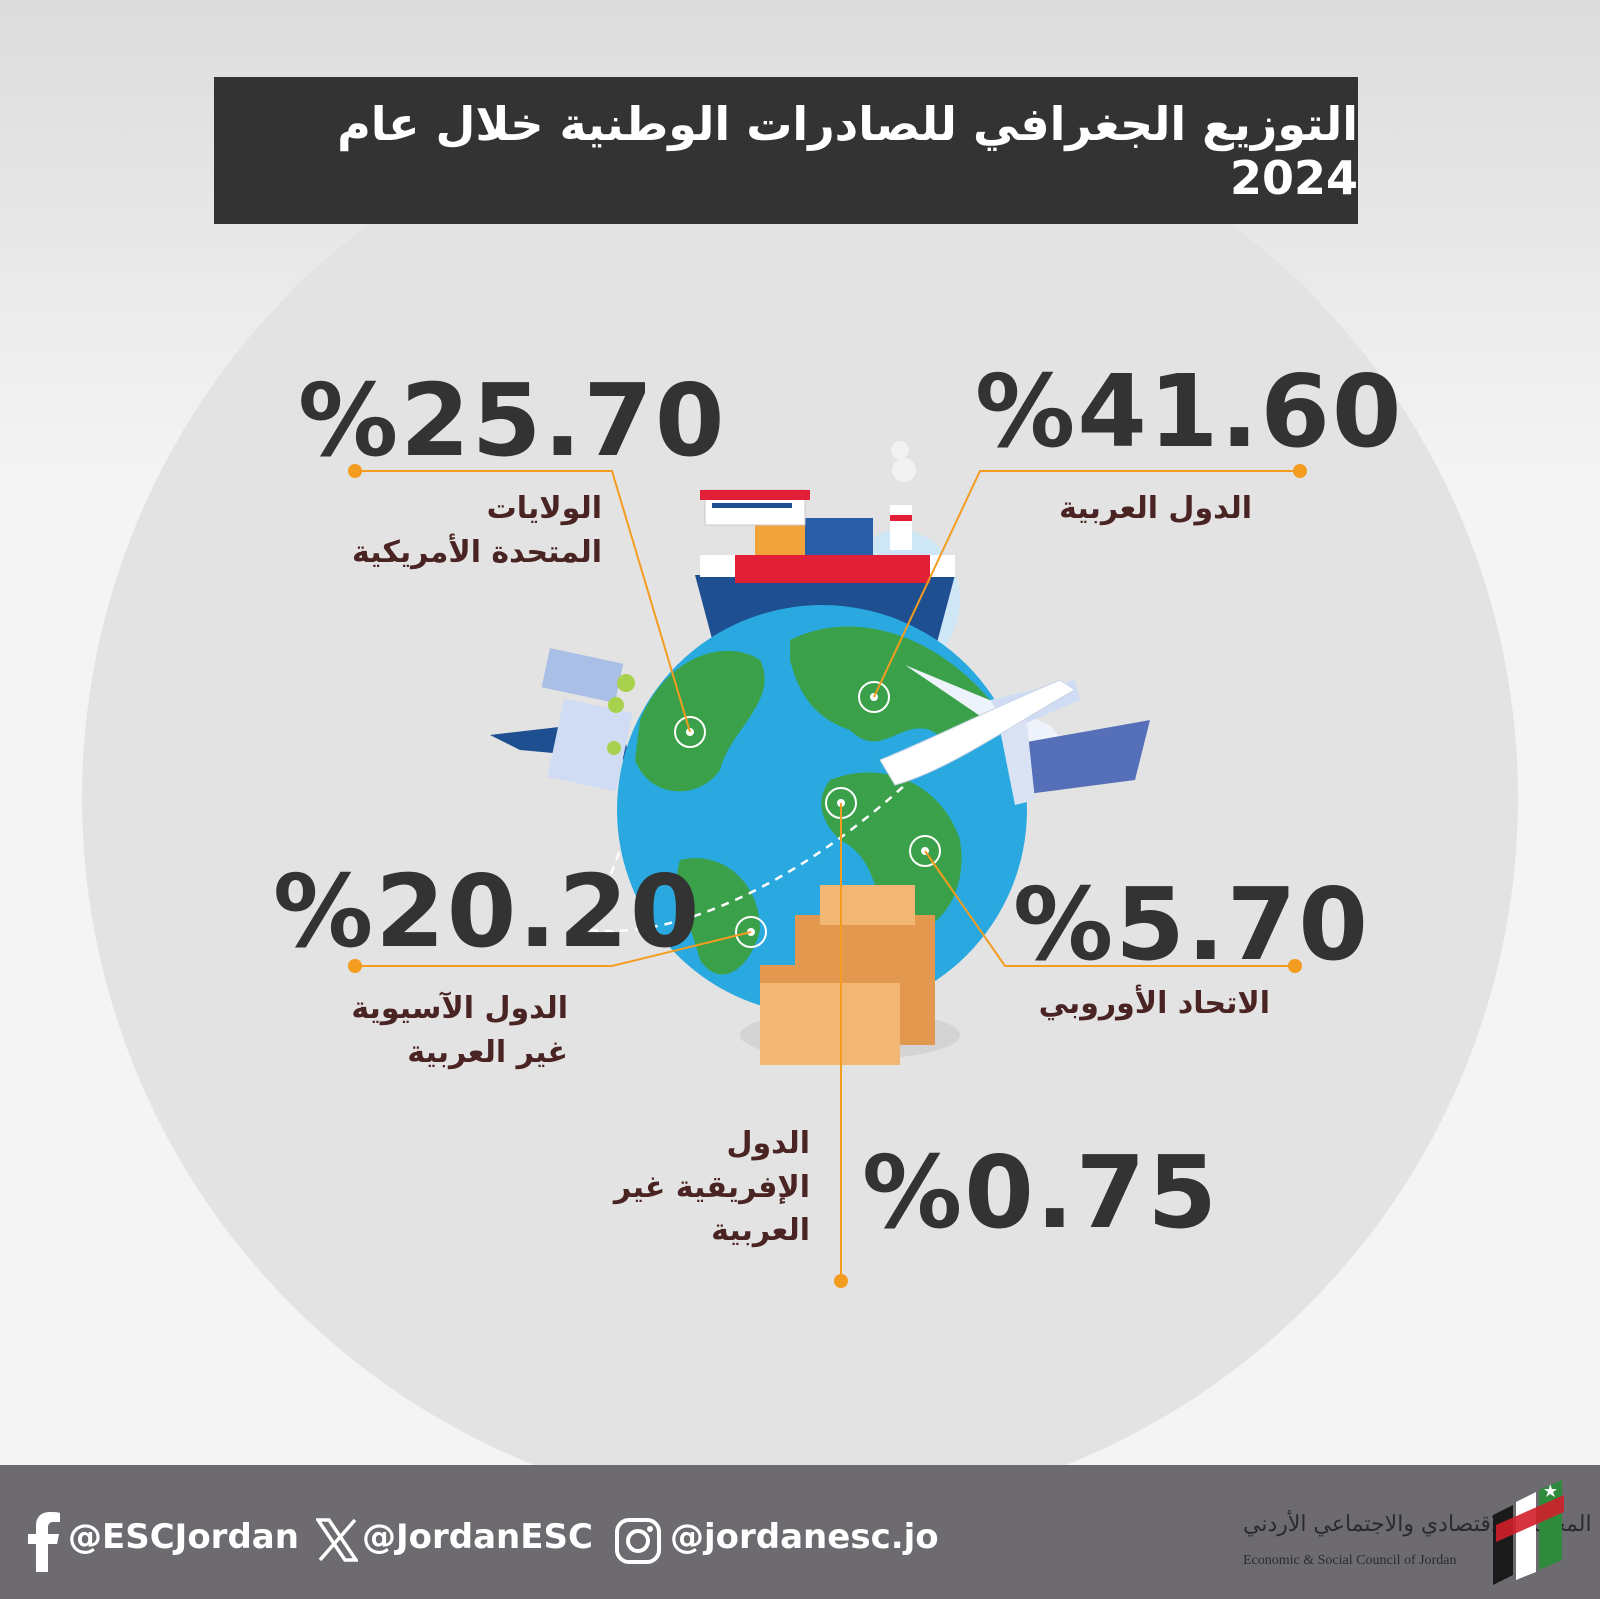 The height and width of the screenshot is (1599, 1600). What do you see at coordinates (1040, 1192) in the screenshot?
I see `value-african-non-arab: %0.75` at bounding box center [1040, 1192].